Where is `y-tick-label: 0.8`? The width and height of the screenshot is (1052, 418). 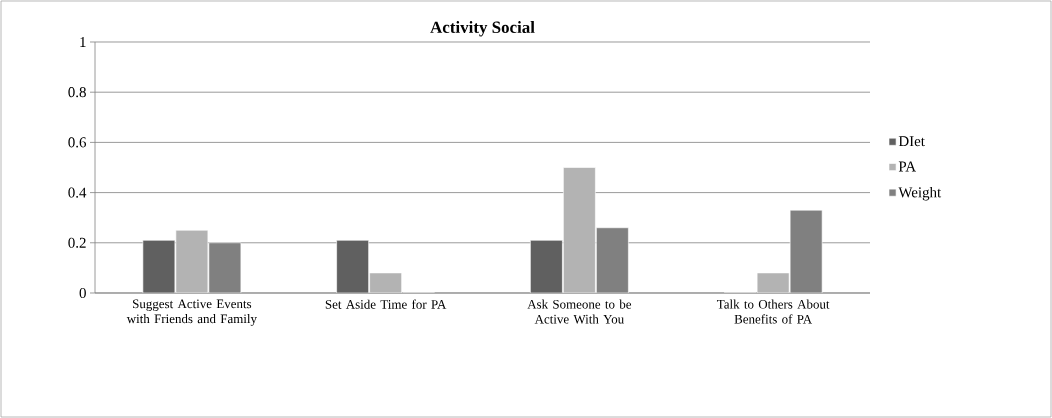
y-tick-label: 0.8 is located at coordinates (77, 92).